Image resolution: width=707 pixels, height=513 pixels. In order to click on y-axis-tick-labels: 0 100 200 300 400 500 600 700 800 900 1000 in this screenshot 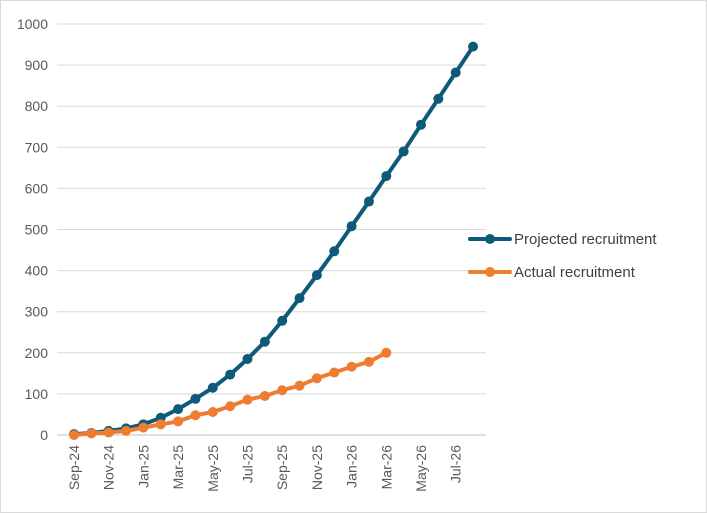, I will do `click(32, 229)`.